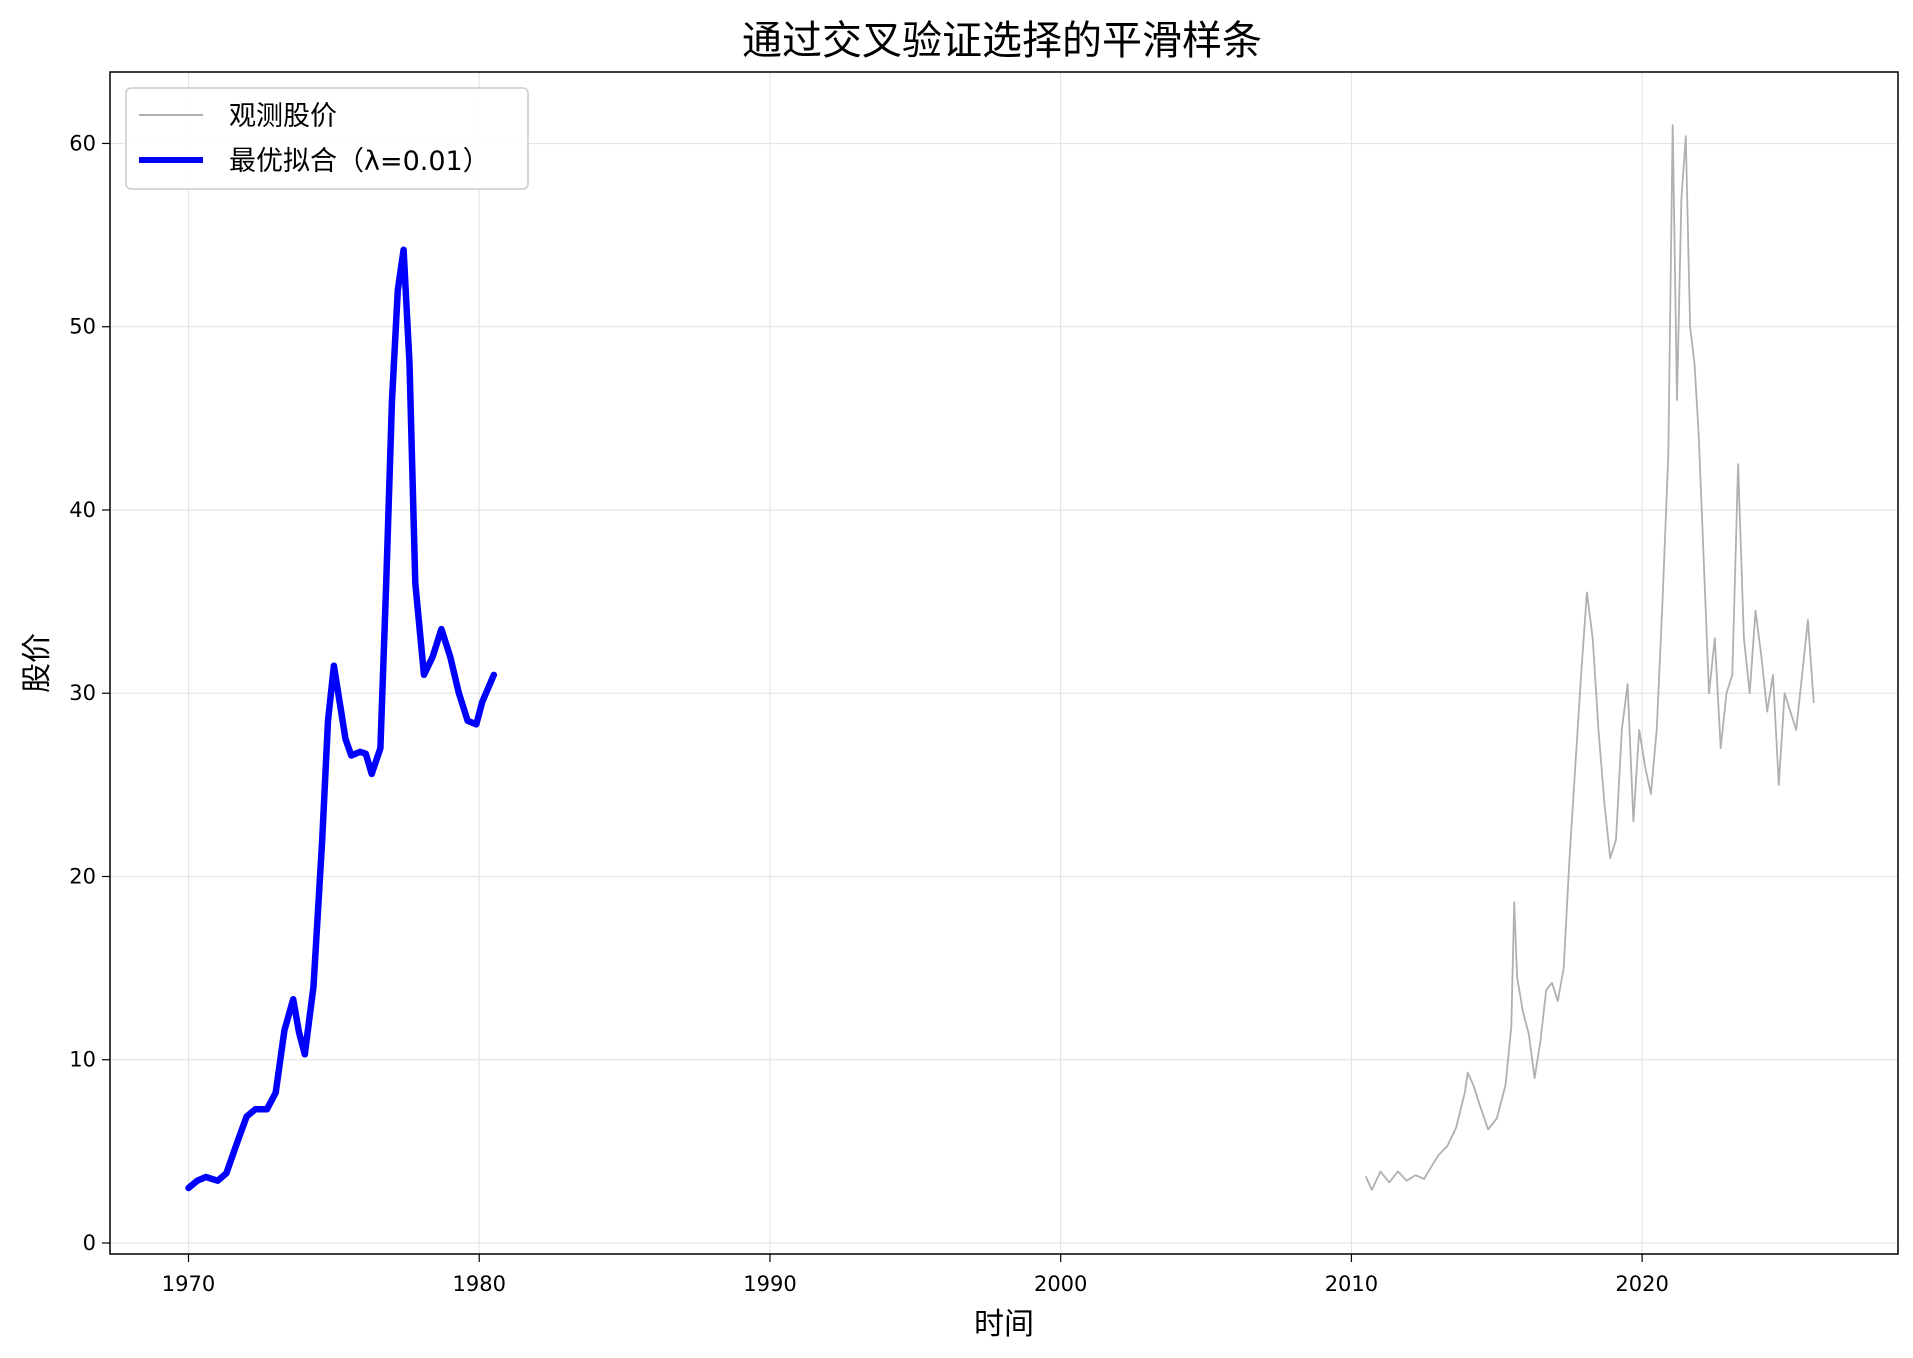 The height and width of the screenshot is (1358, 1913). I want to click on legend-label-observed: 观测股价, so click(283, 116).